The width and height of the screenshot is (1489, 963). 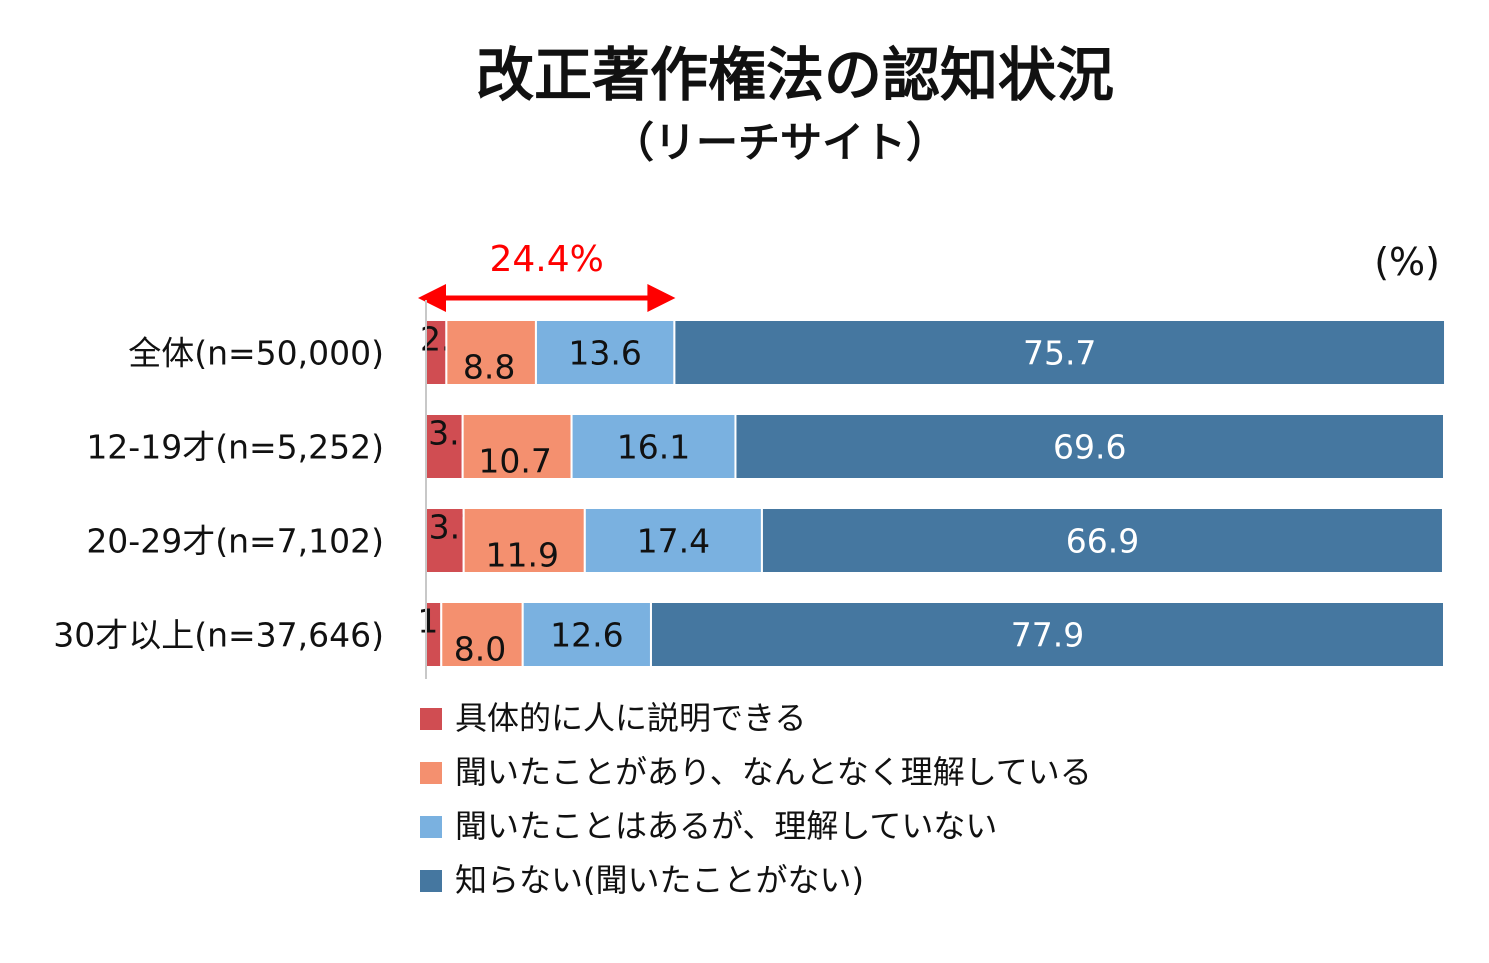 I want to click on category-label: 12-19才(n=5,252), so click(x=235, y=447).